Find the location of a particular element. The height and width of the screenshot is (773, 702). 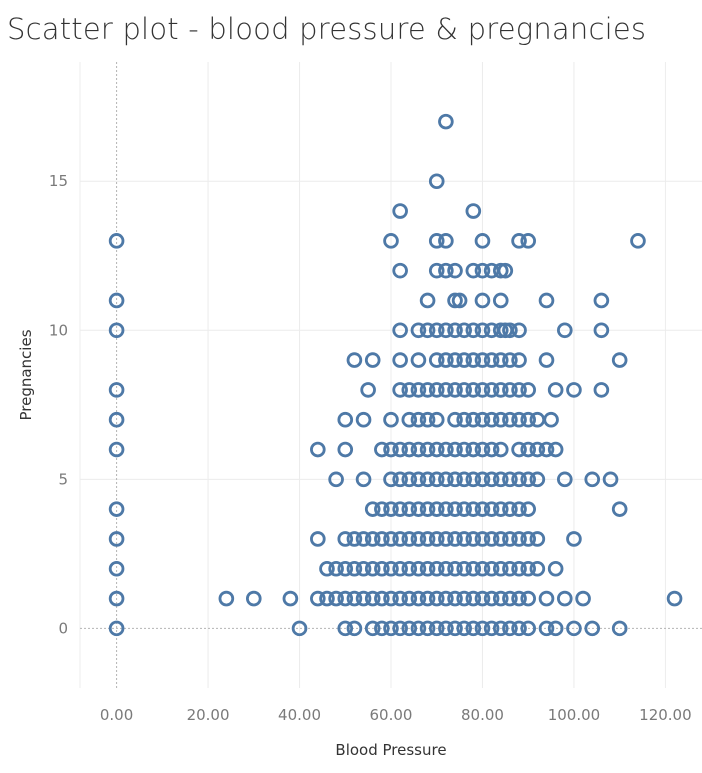

y-tick-label: 15 is located at coordinates (58, 181).